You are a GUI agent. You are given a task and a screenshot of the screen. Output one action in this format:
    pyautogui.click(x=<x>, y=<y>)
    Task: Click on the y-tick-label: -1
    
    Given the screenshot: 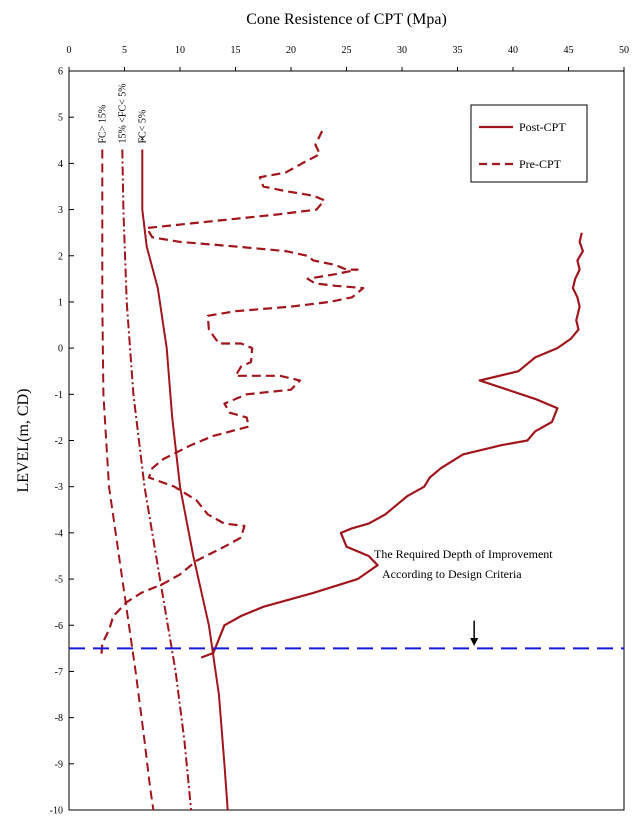 What is the action you would take?
    pyautogui.click(x=59, y=395)
    